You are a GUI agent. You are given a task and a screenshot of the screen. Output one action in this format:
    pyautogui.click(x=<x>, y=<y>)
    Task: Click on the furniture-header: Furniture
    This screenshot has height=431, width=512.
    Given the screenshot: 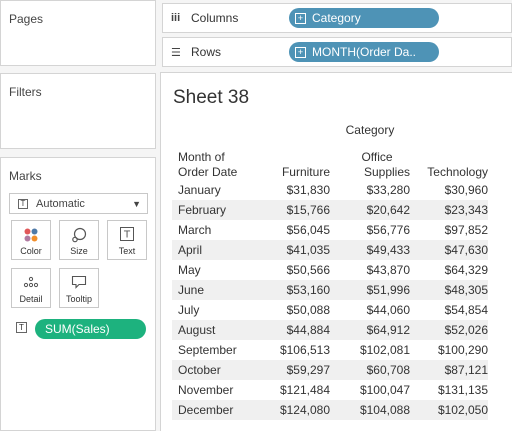 What is the action you would take?
    pyautogui.click(x=305, y=172)
    